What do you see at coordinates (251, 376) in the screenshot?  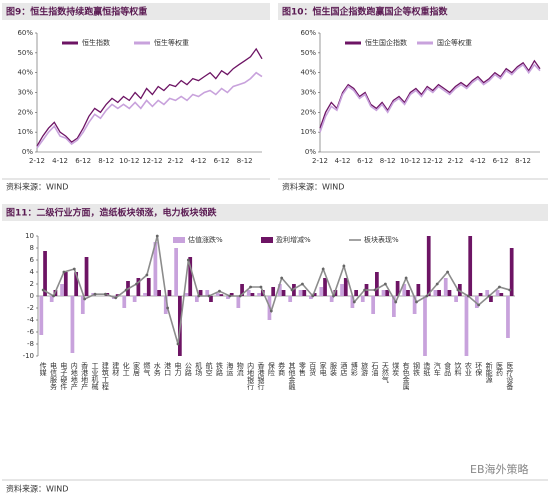 I see `x-tick-label: 内地银行` at bounding box center [251, 376].